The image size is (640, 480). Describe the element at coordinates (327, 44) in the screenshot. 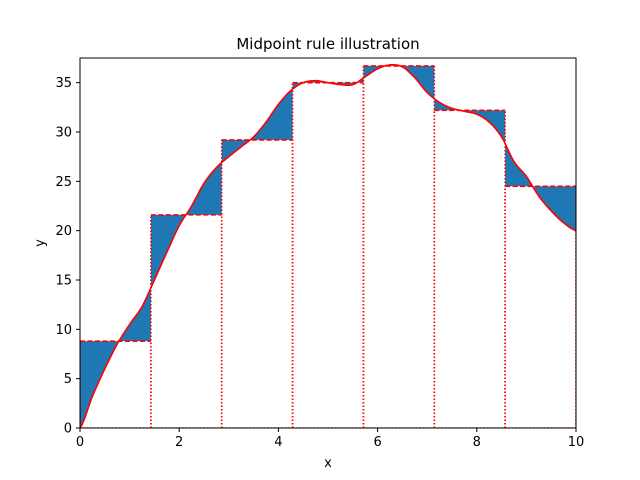

I see `chart-title: Midpoint rule illustration` at that location.